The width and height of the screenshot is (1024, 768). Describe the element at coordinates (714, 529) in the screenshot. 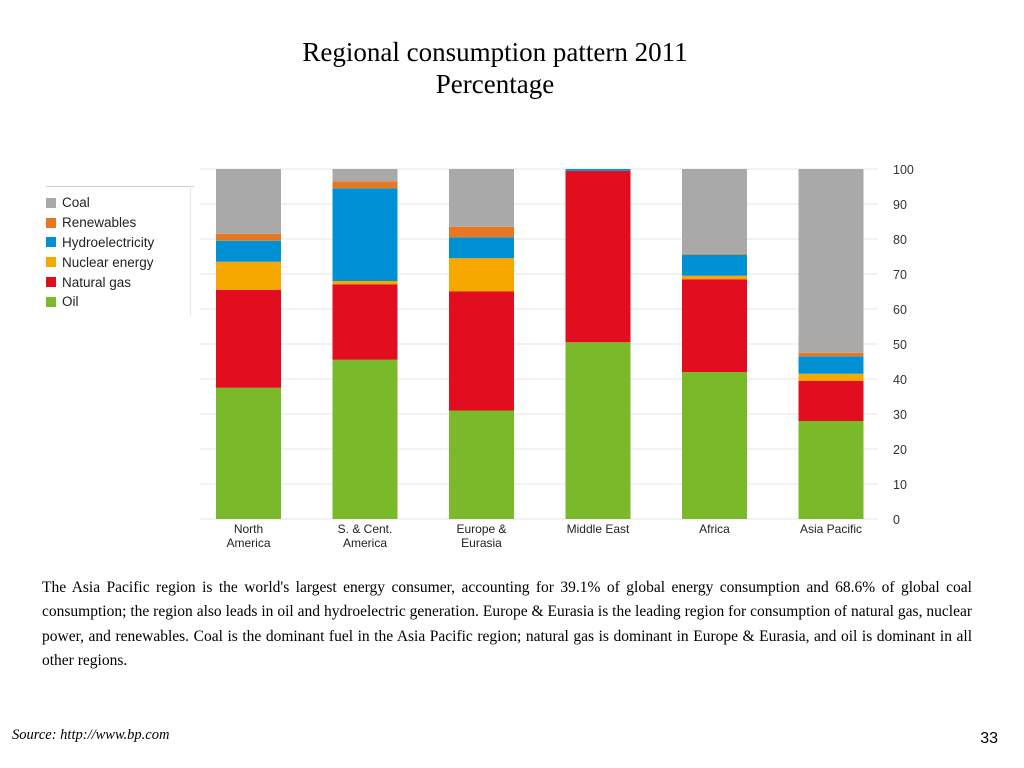

I see `x-category-label: Africa` at that location.